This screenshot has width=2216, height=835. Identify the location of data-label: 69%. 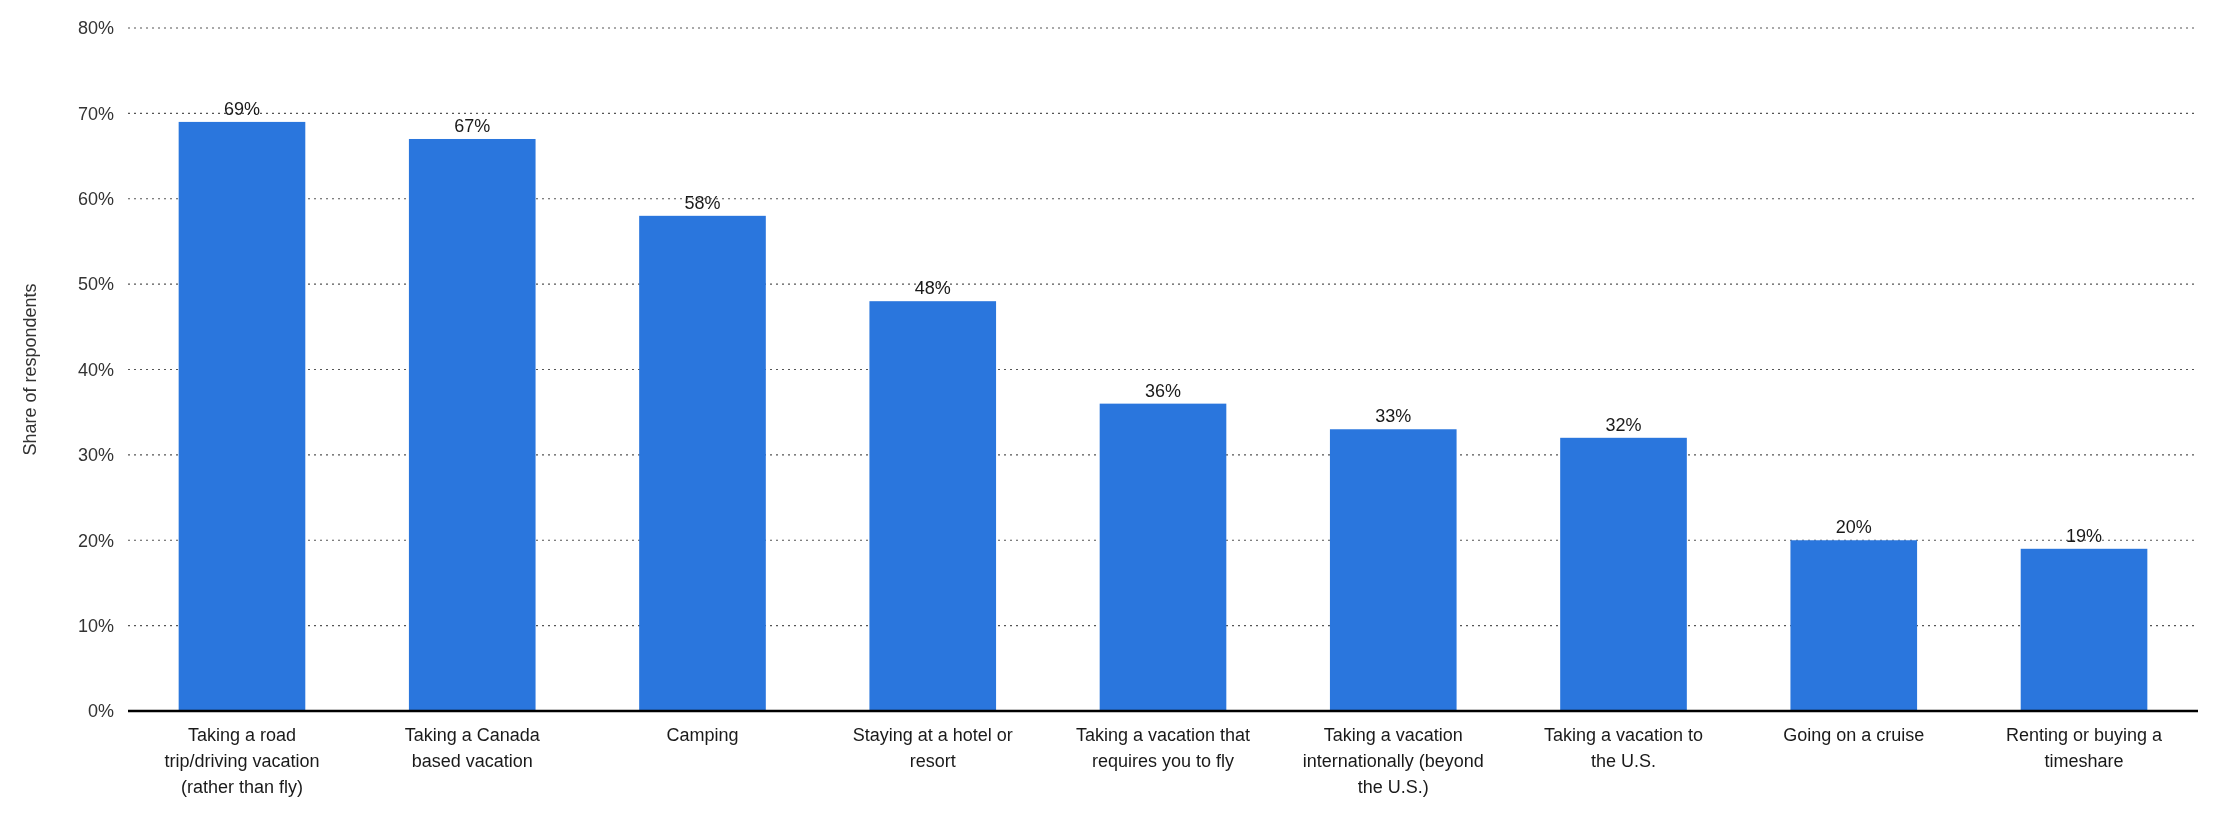
(241, 108).